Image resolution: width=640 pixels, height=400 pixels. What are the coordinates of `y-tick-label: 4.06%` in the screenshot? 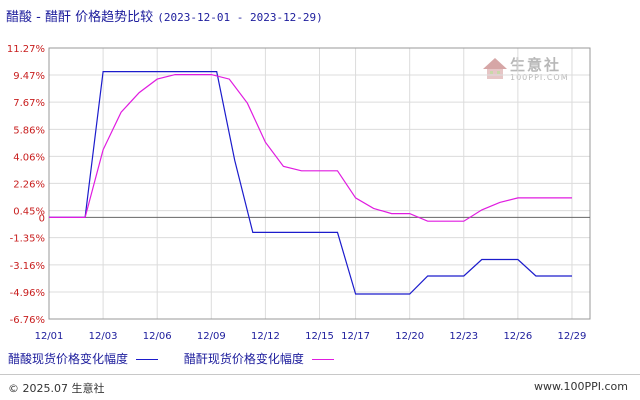 It's located at (29, 157).